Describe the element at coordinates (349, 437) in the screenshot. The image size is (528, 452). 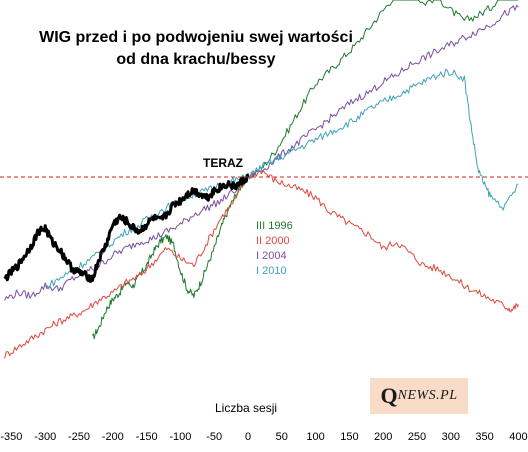
I see `x-tick-label: 150` at that location.